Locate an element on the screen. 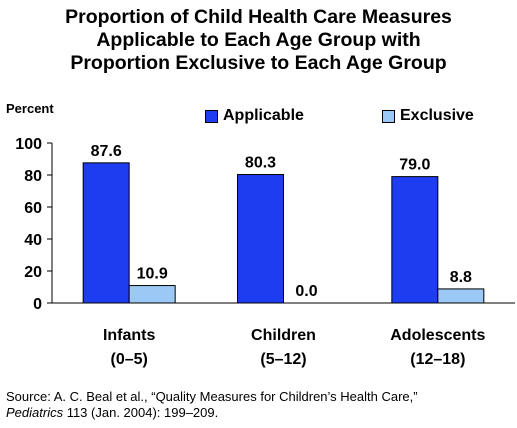 The image size is (517, 428). data-label: 0.0 is located at coordinates (306, 291).